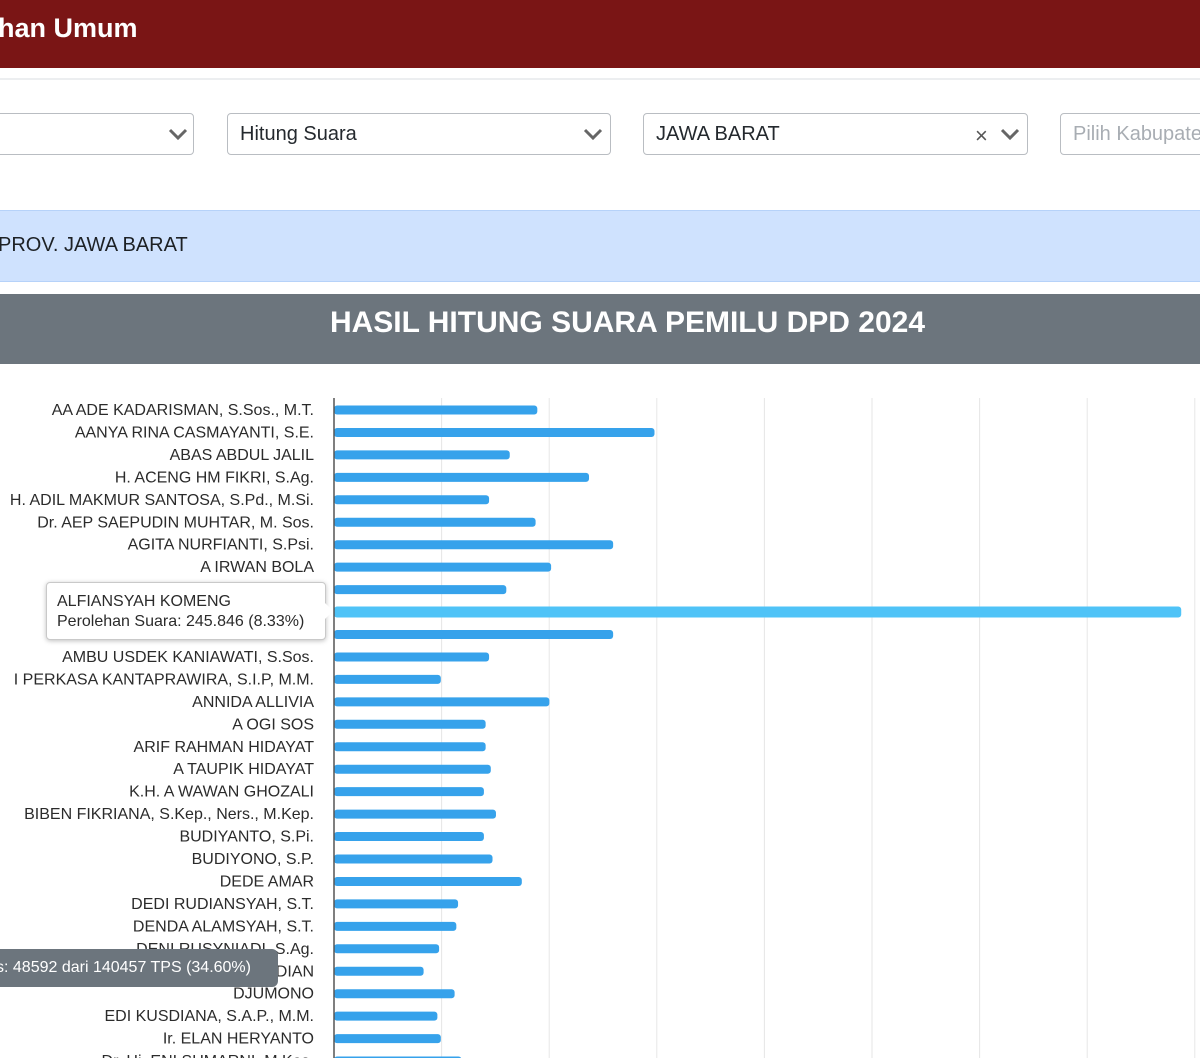 The height and width of the screenshot is (1058, 1200). Describe the element at coordinates (144, 601) in the screenshot. I see `tooltip-candidate-name: ALFIANSYAH KOMENG` at that location.